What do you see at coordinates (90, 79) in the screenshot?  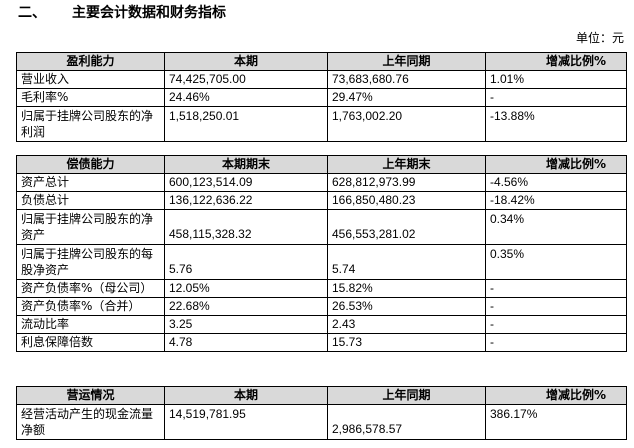 I see `row-label: 营业收入` at bounding box center [90, 79].